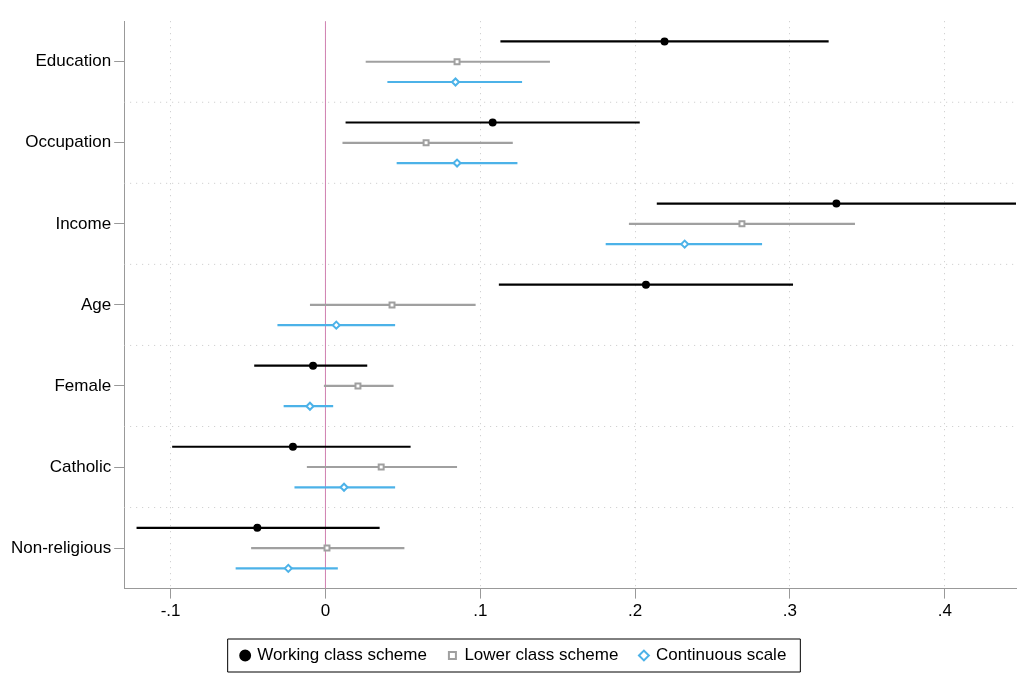 This screenshot has width=1030, height=686. What do you see at coordinates (325, 611) in the screenshot?
I see `x-tick-label: 0` at bounding box center [325, 611].